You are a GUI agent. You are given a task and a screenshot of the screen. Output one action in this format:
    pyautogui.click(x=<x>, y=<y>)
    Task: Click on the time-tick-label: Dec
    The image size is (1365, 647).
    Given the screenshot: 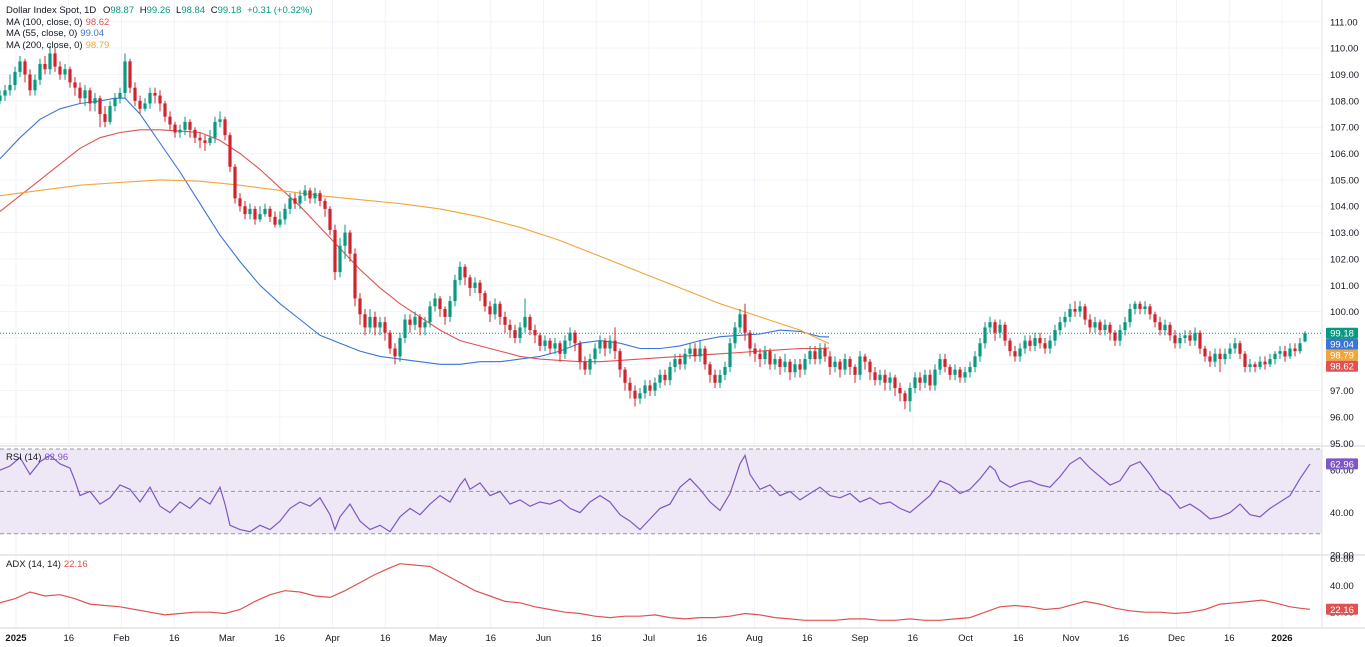 What is the action you would take?
    pyautogui.click(x=1176, y=638)
    